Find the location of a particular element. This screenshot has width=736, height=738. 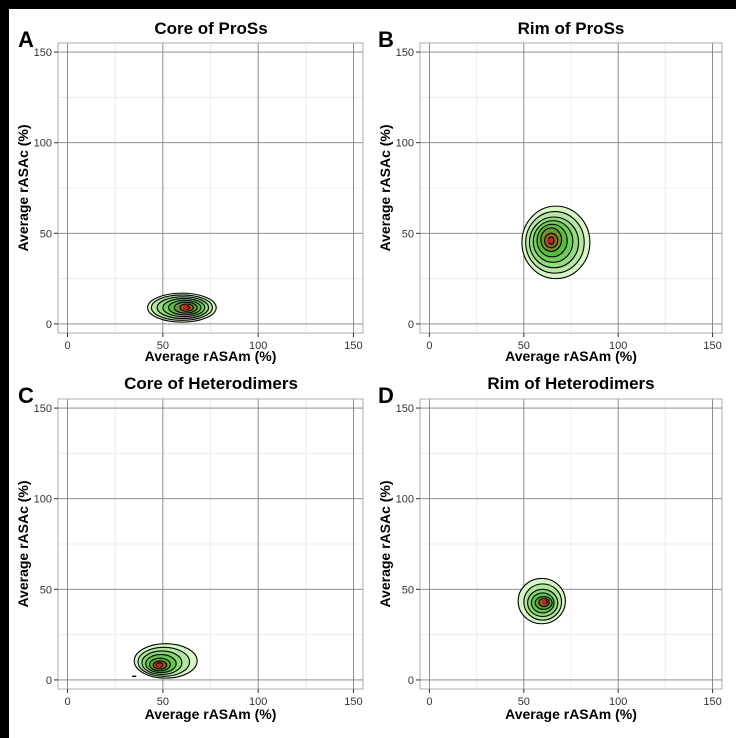

panel-letter: C is located at coordinates (26, 395).